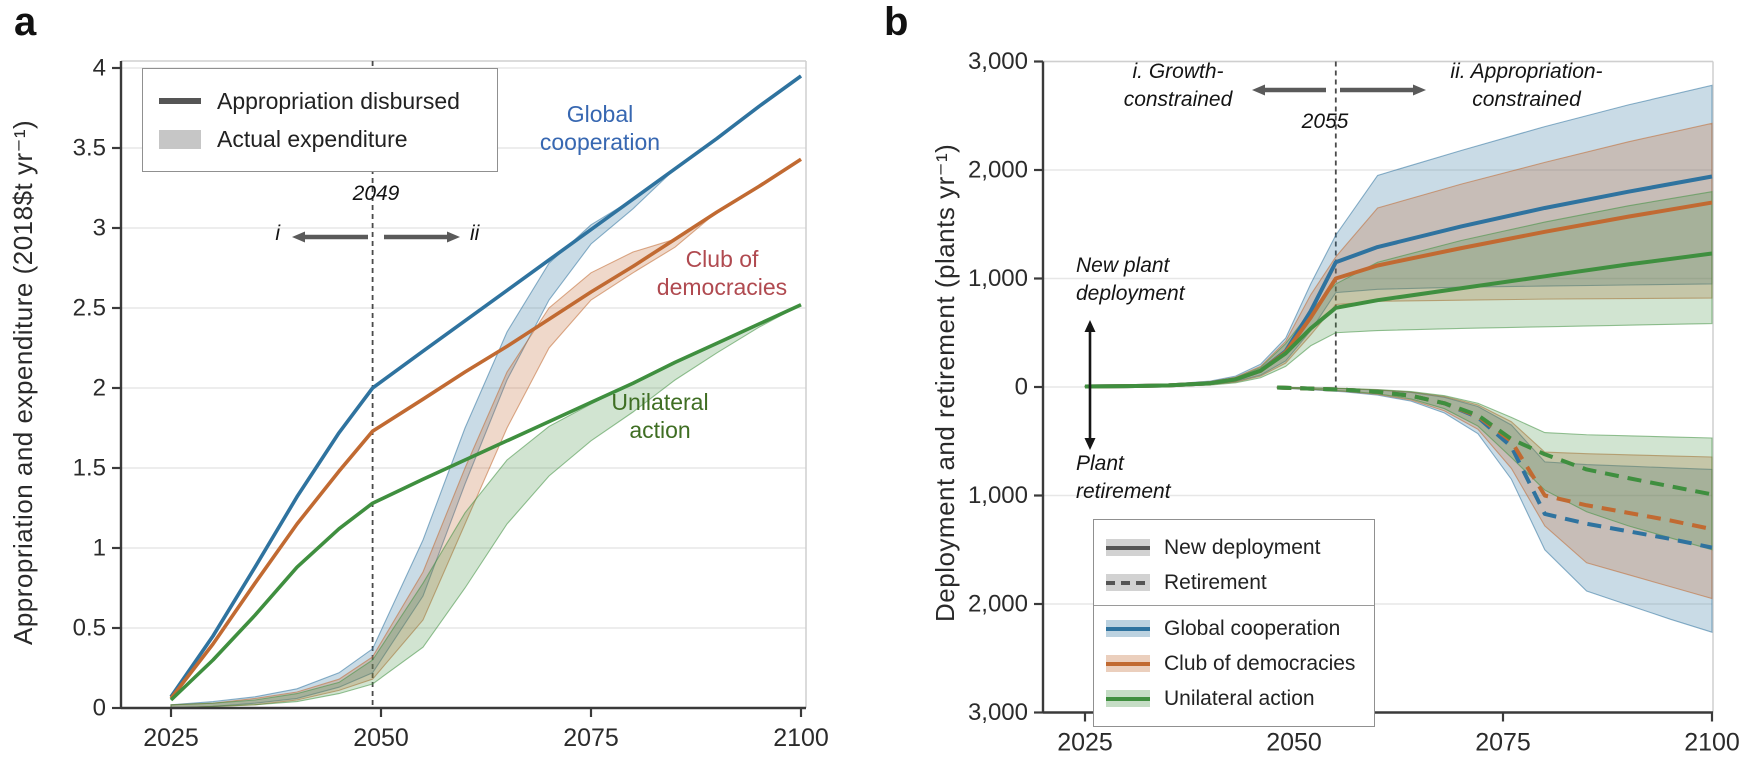  I want to click on panel-a-y-tick-label: 0, so click(99, 708).